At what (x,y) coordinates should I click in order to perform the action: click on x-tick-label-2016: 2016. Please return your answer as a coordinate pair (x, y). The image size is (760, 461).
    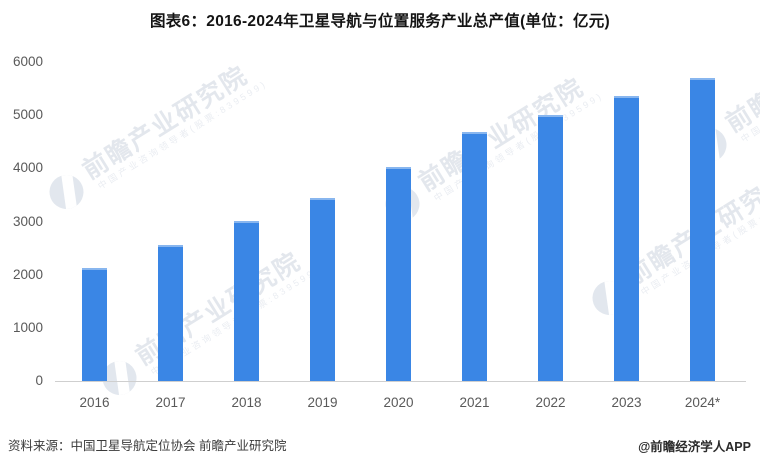
    Looking at the image, I should click on (94, 402).